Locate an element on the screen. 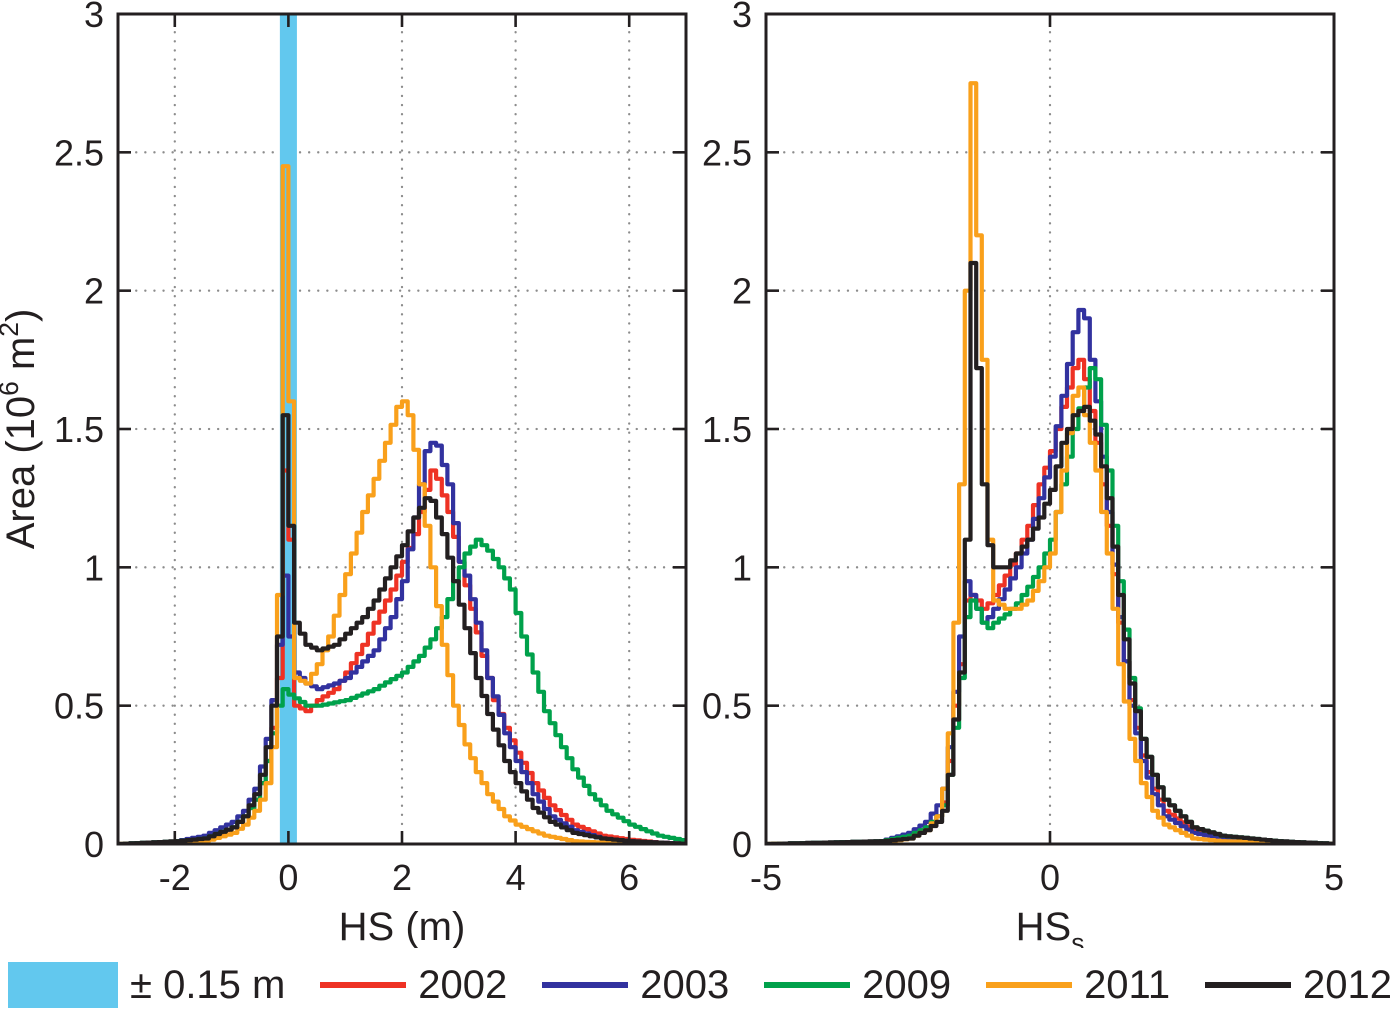 This screenshot has width=1400, height=1022. legend-item-label: 2011 is located at coordinates (1127, 984).